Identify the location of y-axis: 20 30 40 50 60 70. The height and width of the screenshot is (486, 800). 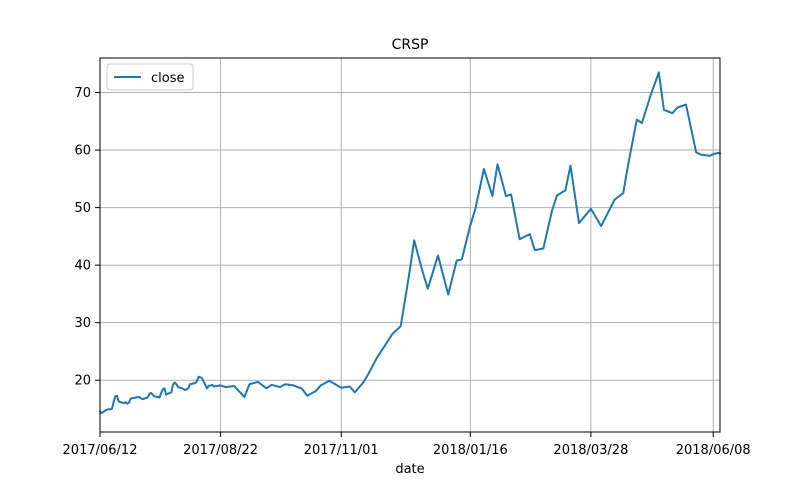
(87, 237).